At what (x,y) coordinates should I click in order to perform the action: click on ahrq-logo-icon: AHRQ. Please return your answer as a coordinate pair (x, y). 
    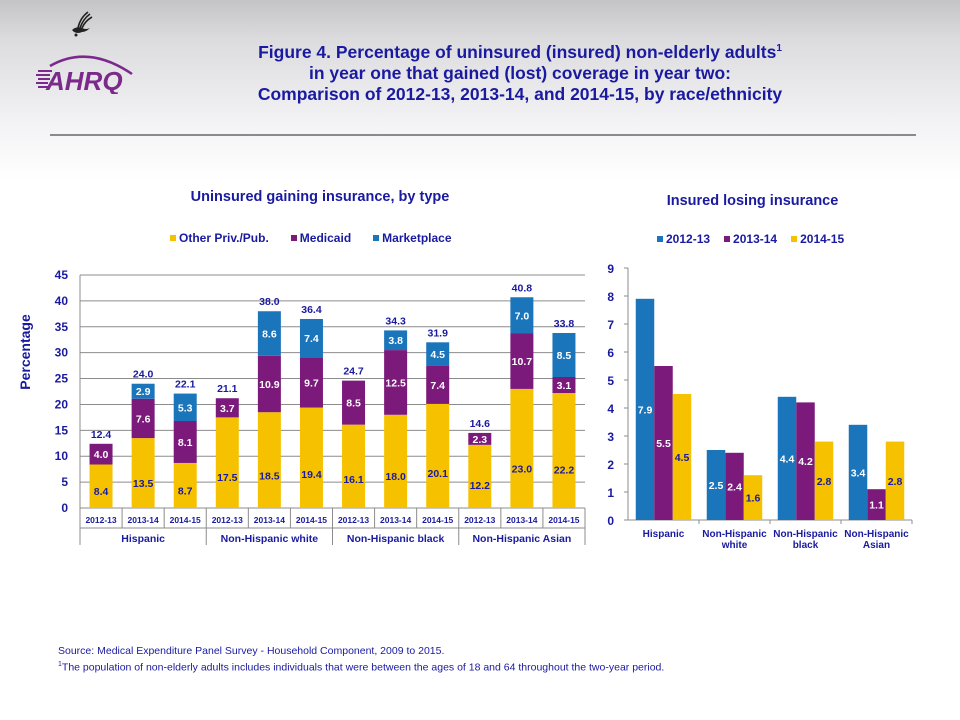
    Looking at the image, I should click on (84, 74).